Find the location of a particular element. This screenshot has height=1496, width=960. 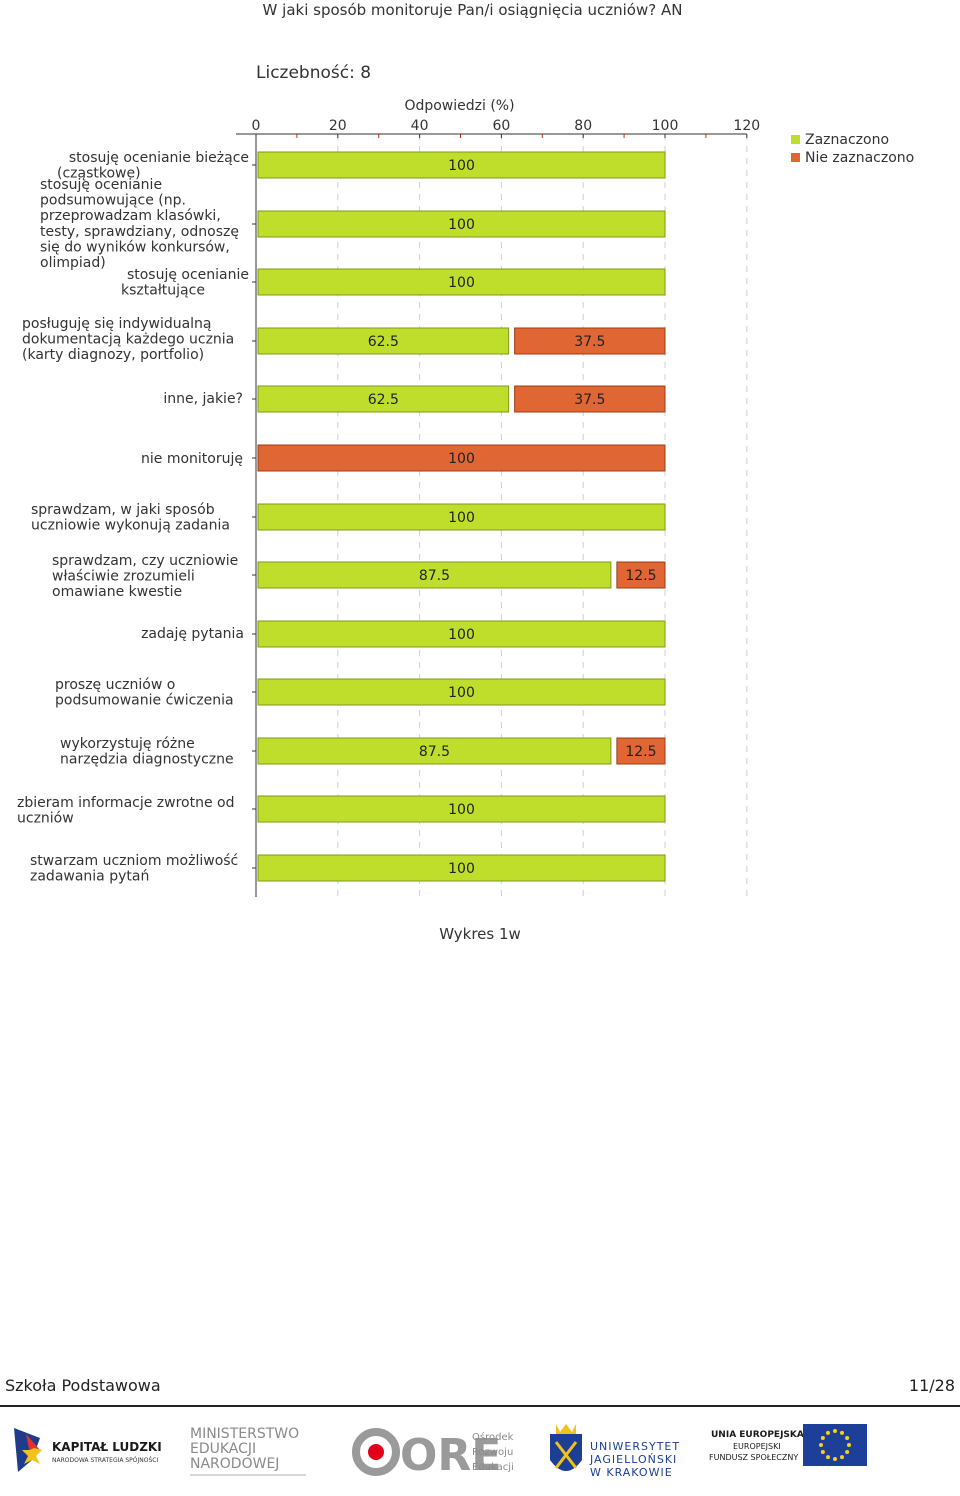

y-category-label: (cząstkowe) is located at coordinates (99, 174).